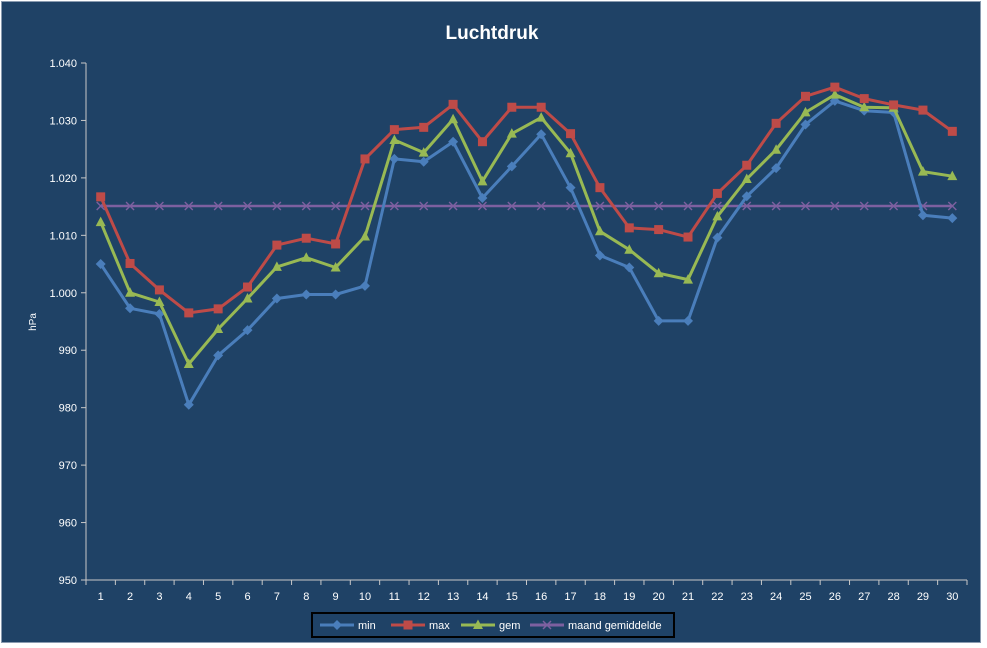 This screenshot has width=987, height=648. I want to click on x-tick-label: 6, so click(247, 597).